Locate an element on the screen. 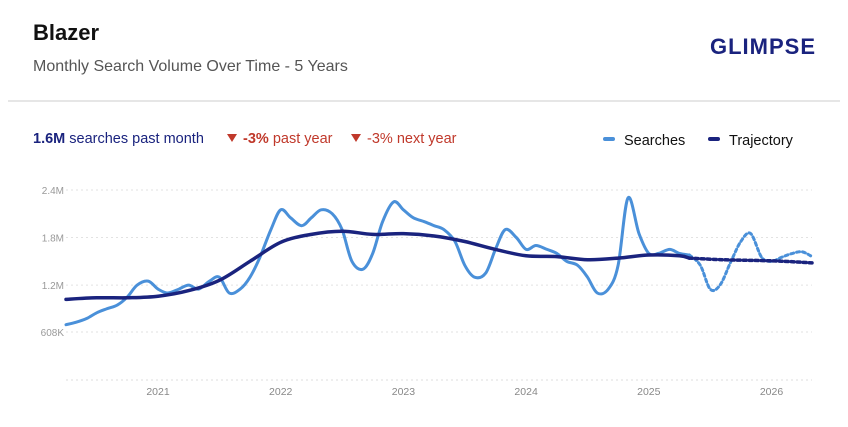 This screenshot has height=427, width=848. y-tick-label: 2.4M is located at coordinates (53, 191).